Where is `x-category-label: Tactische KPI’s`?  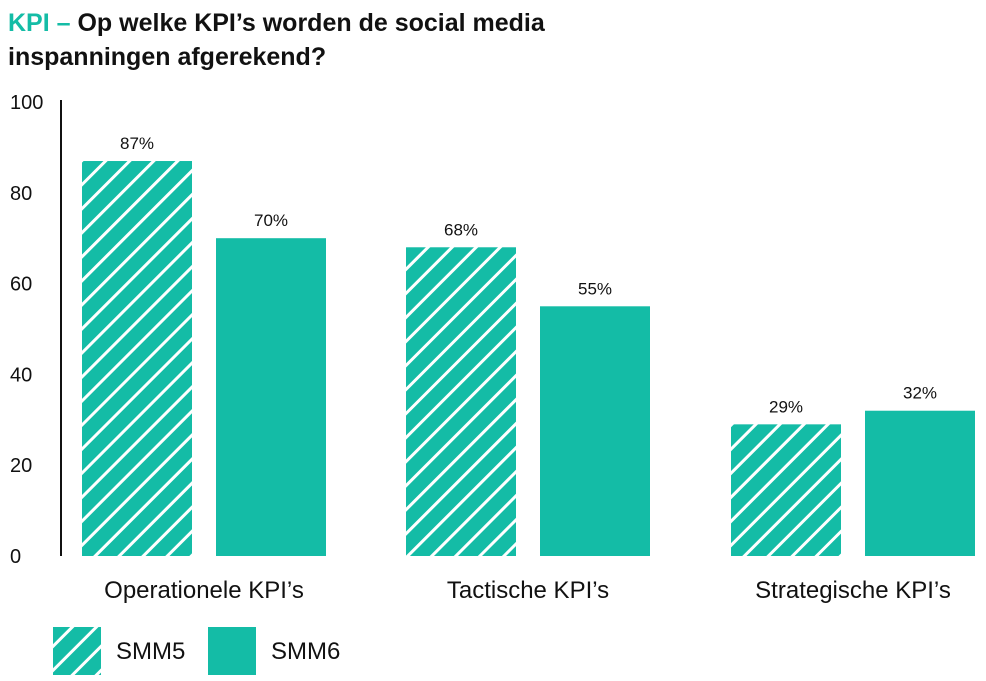 x-category-label: Tactische KPI’s is located at coordinates (528, 590).